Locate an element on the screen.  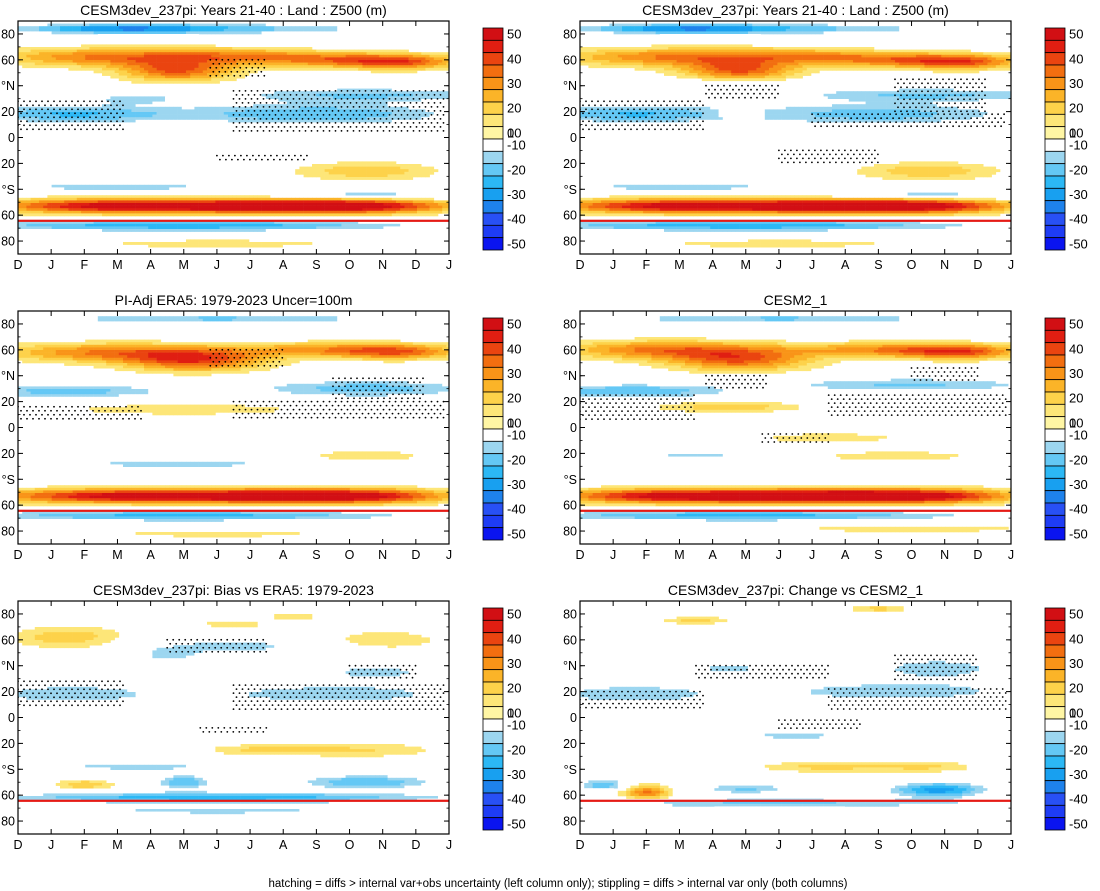
colorbar: 50 40 30 20 100-10 -20 -30 -40 -50 is located at coordinates (504, 429).